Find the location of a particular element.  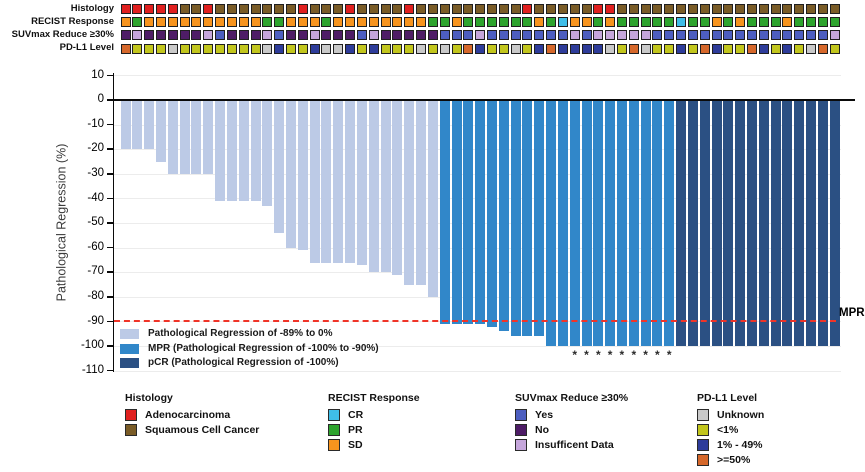

legend-group-title: Histology is located at coordinates (149, 398).